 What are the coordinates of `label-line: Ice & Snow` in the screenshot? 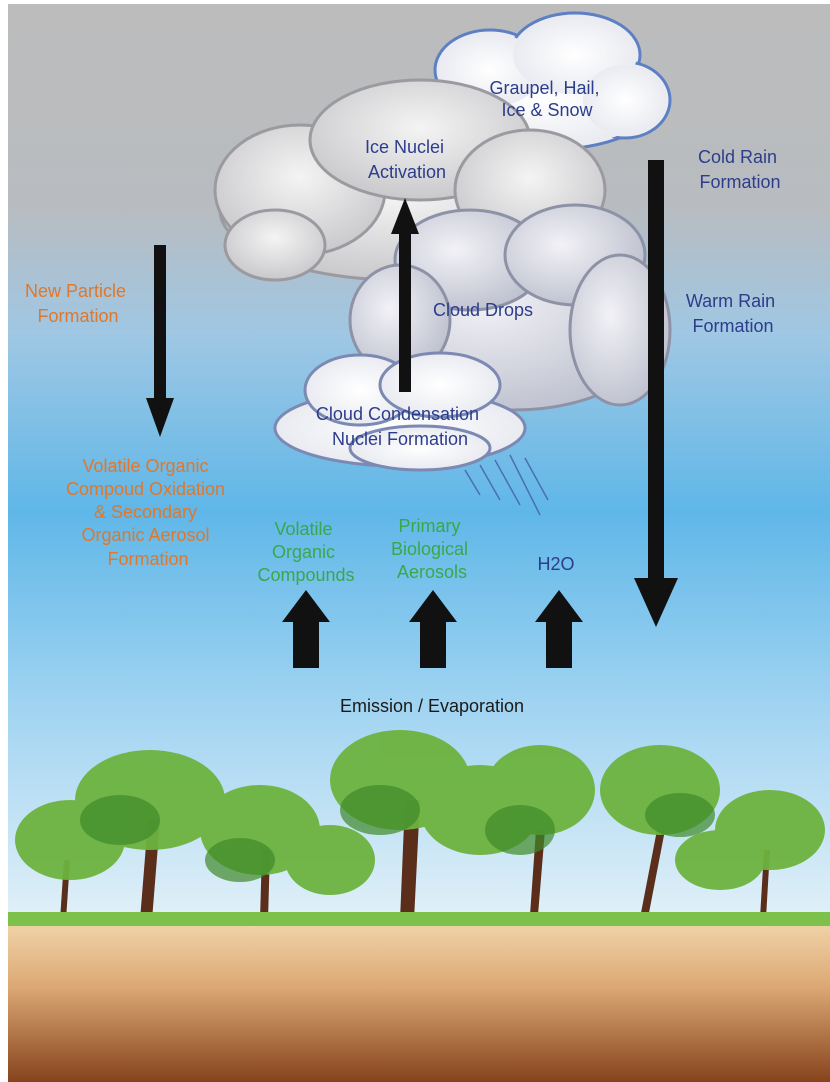 It's located at (547, 110).